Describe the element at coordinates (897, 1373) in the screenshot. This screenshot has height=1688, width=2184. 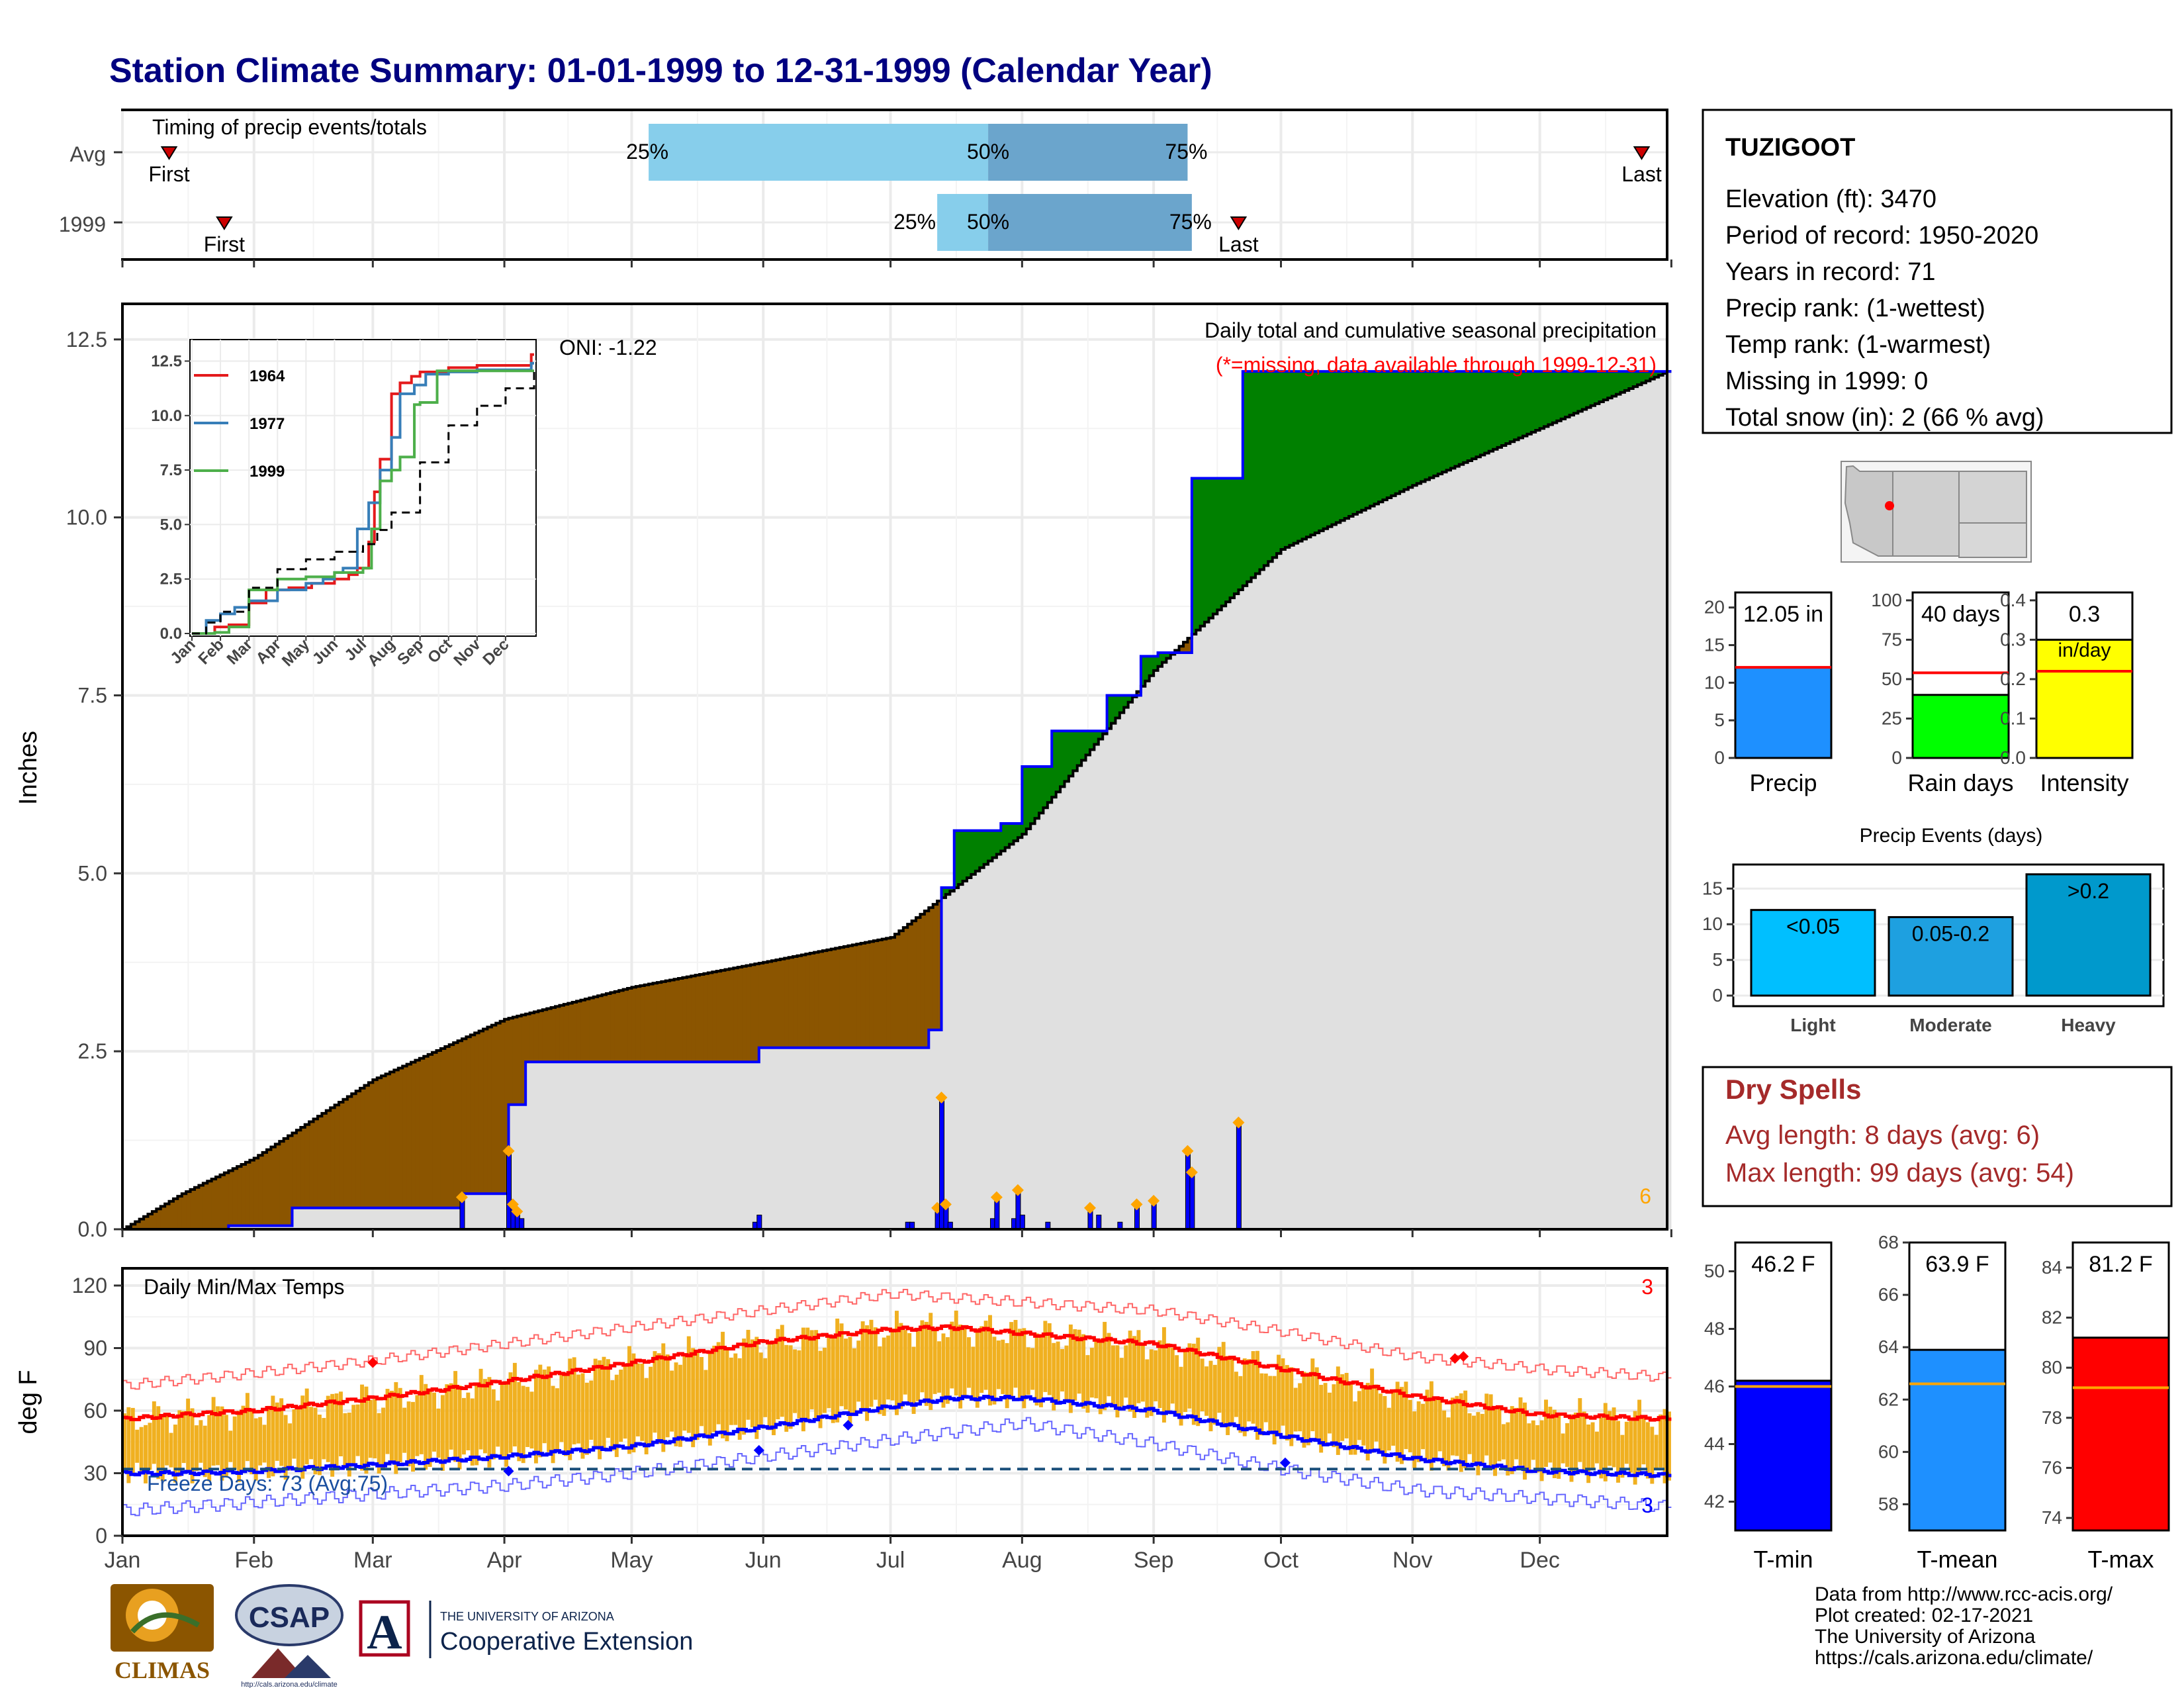
I see `avg-max-line` at that location.